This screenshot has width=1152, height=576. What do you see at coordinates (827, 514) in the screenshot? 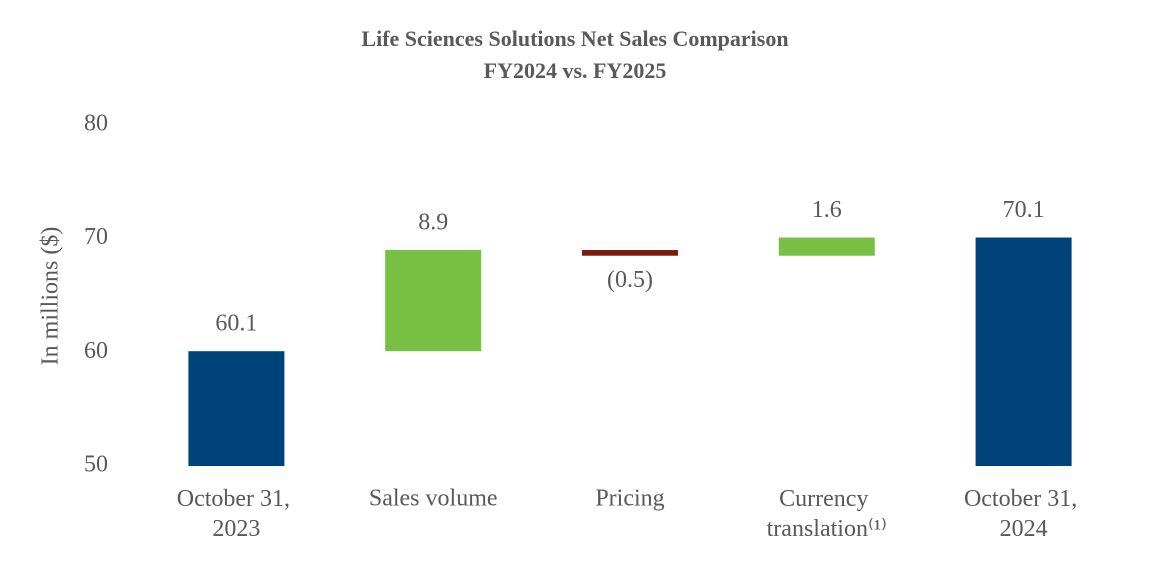
I see `x-tick-label: Currency translation⁽¹⁾` at bounding box center [827, 514].